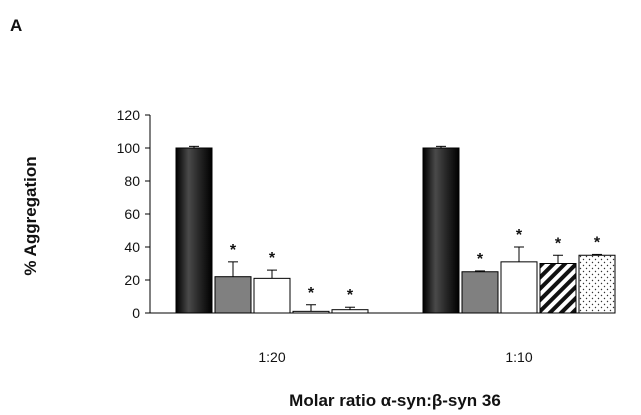 This screenshot has height=415, width=641. What do you see at coordinates (132, 181) in the screenshot?
I see `y-tick-label: 80` at bounding box center [132, 181].